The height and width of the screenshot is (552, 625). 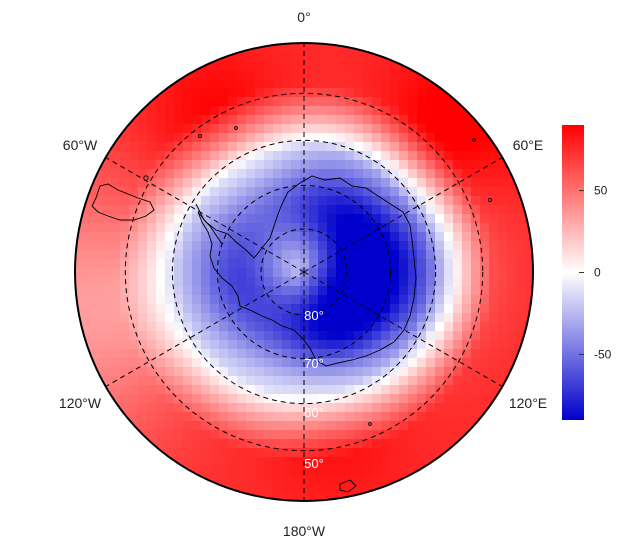 I want to click on lat-label-50: 50°, so click(x=314, y=463).